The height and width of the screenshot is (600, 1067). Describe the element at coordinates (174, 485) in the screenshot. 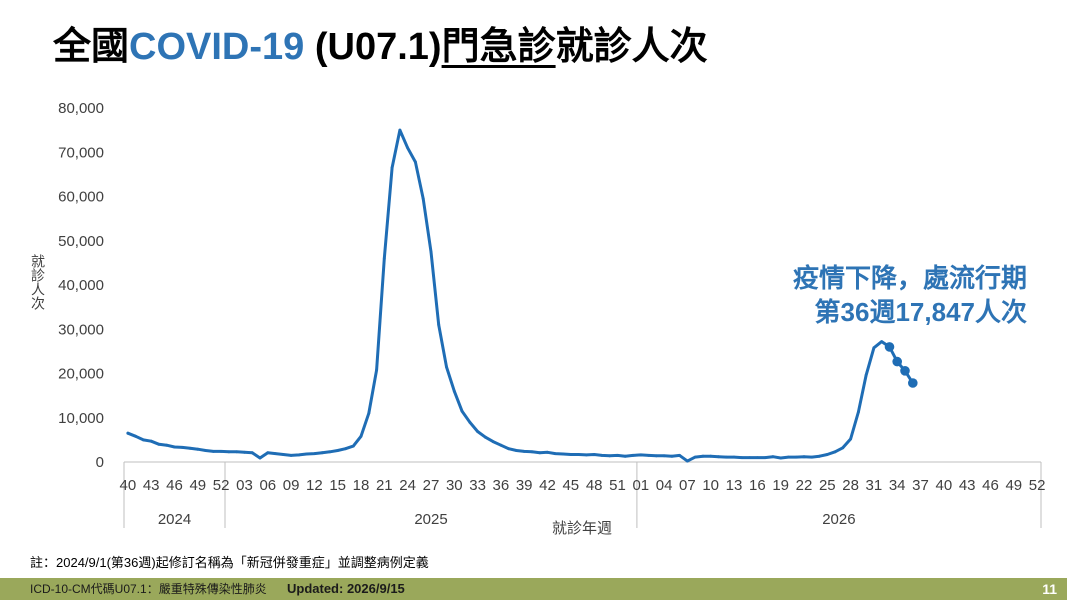

I see `x-tick-label: 46` at that location.